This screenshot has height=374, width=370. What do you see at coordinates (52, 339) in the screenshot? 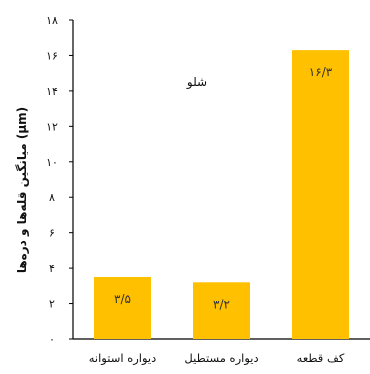
I see `y-tick-label: ۰` at bounding box center [52, 339].